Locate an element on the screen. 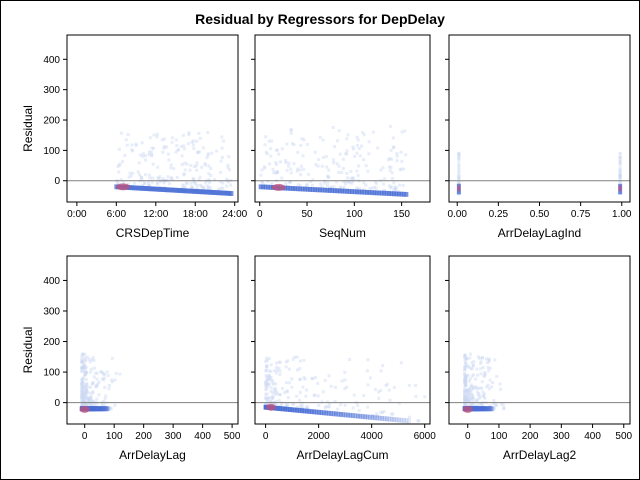  x-tick-label: 24:00 is located at coordinates (234, 214).